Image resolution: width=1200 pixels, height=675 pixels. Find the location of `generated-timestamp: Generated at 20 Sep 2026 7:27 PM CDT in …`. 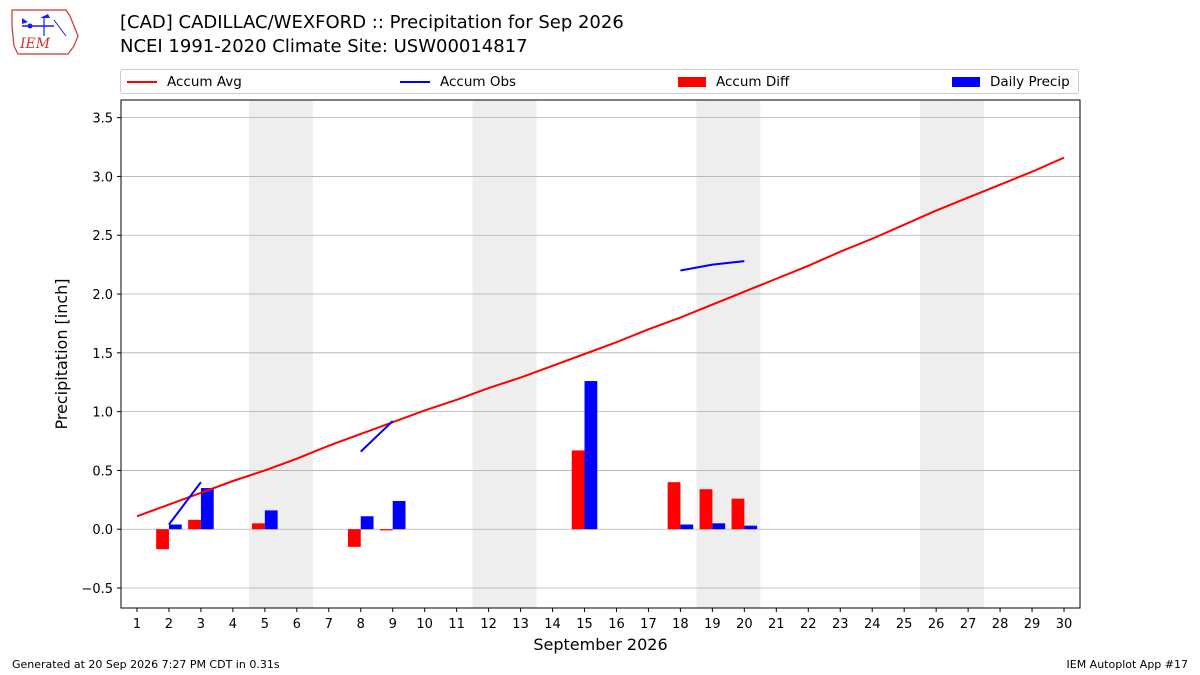

generated-timestamp: Generated at 20 Sep 2026 7:27 PM CDT in … is located at coordinates (146, 664).